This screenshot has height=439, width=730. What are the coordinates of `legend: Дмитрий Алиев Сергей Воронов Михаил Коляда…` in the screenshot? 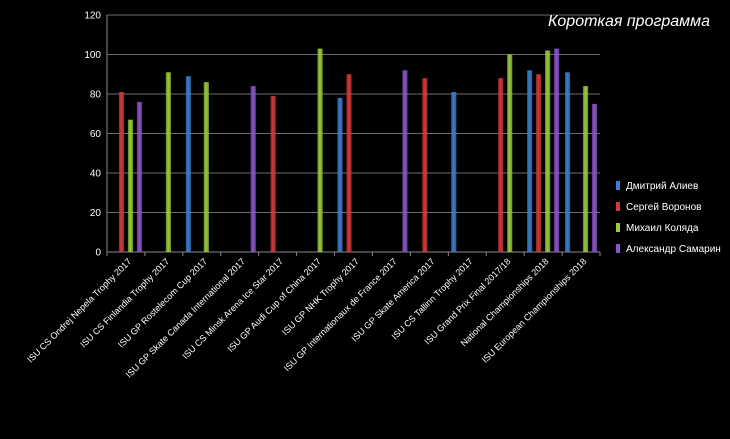 It's located at (668, 218).